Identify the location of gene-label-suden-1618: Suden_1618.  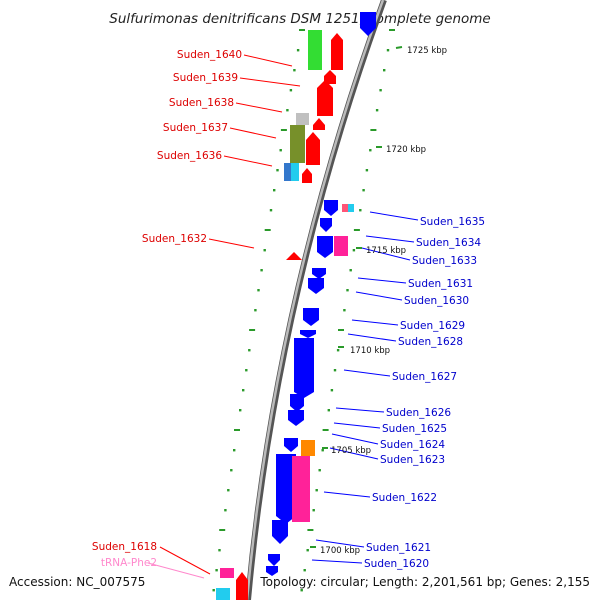
(124, 547).